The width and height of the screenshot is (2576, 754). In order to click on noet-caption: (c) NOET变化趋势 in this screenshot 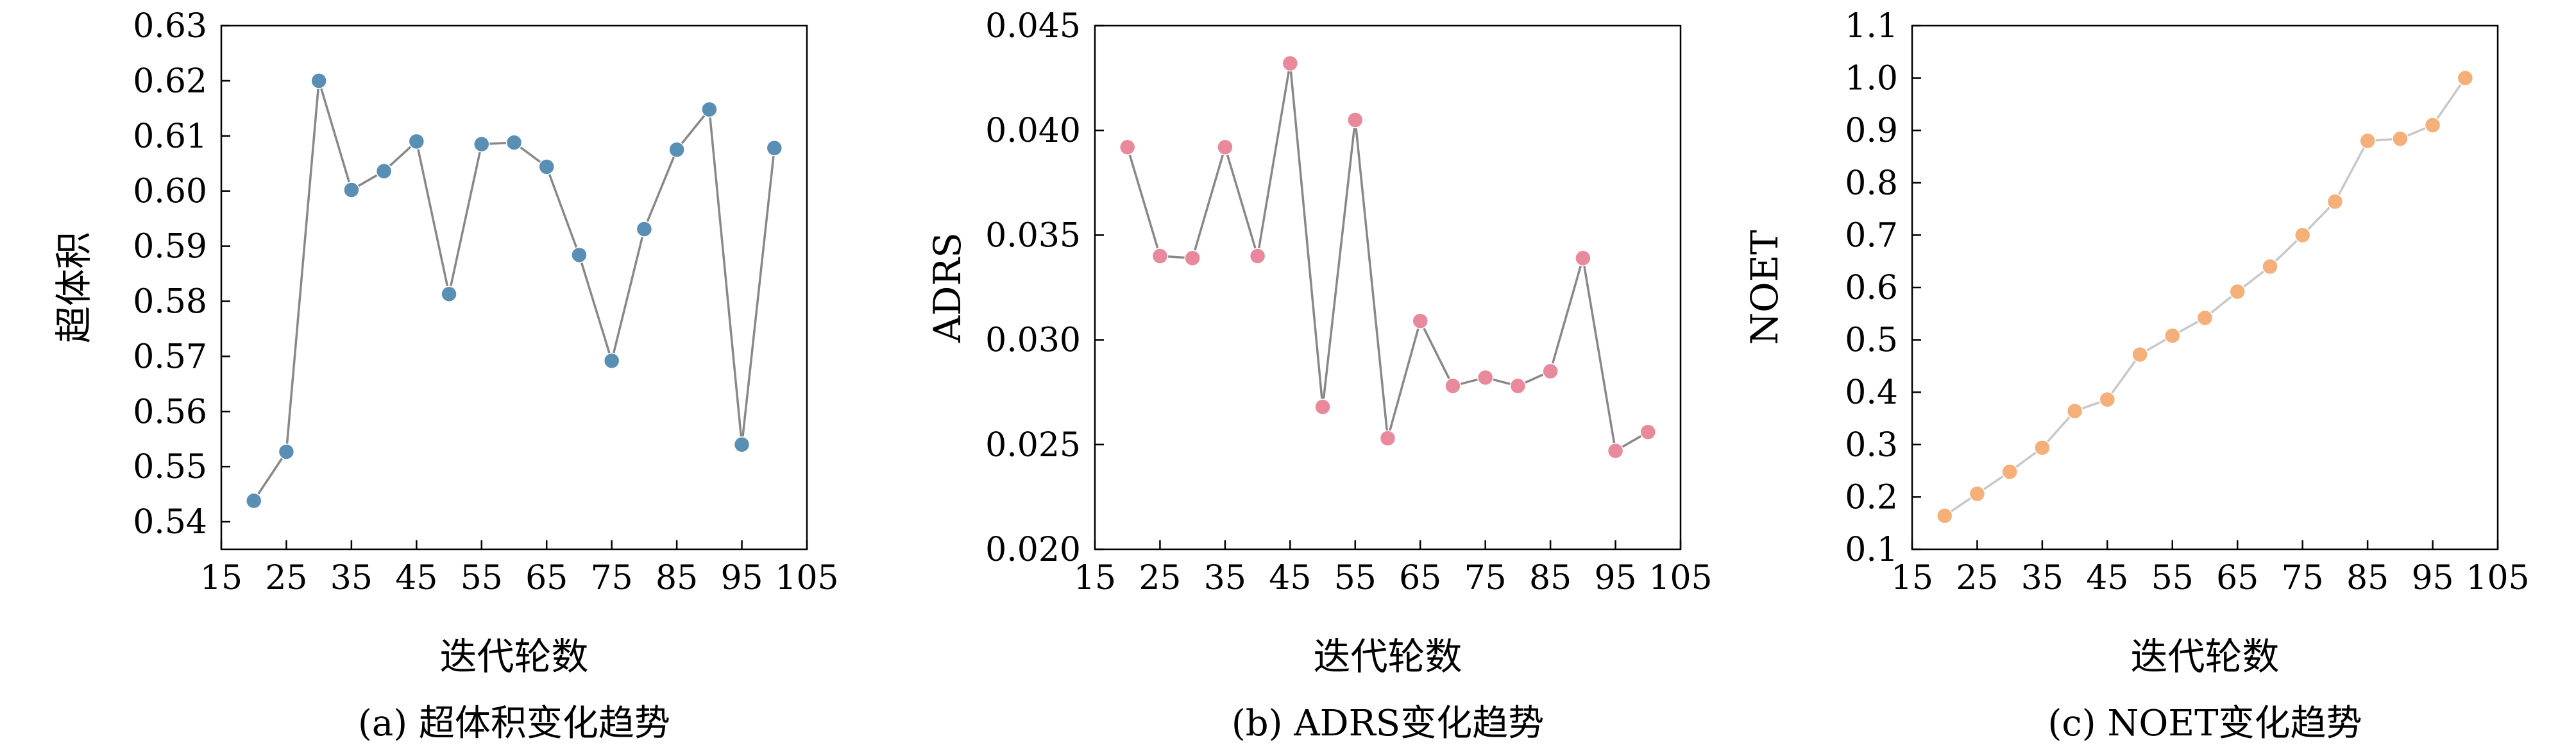, I will do `click(2205, 723)`.